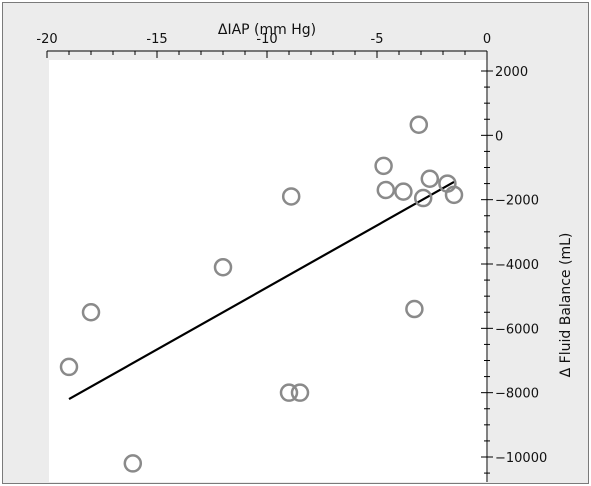  I want to click on x-axis-title: ΔIAP (mm Hg), so click(267, 30).